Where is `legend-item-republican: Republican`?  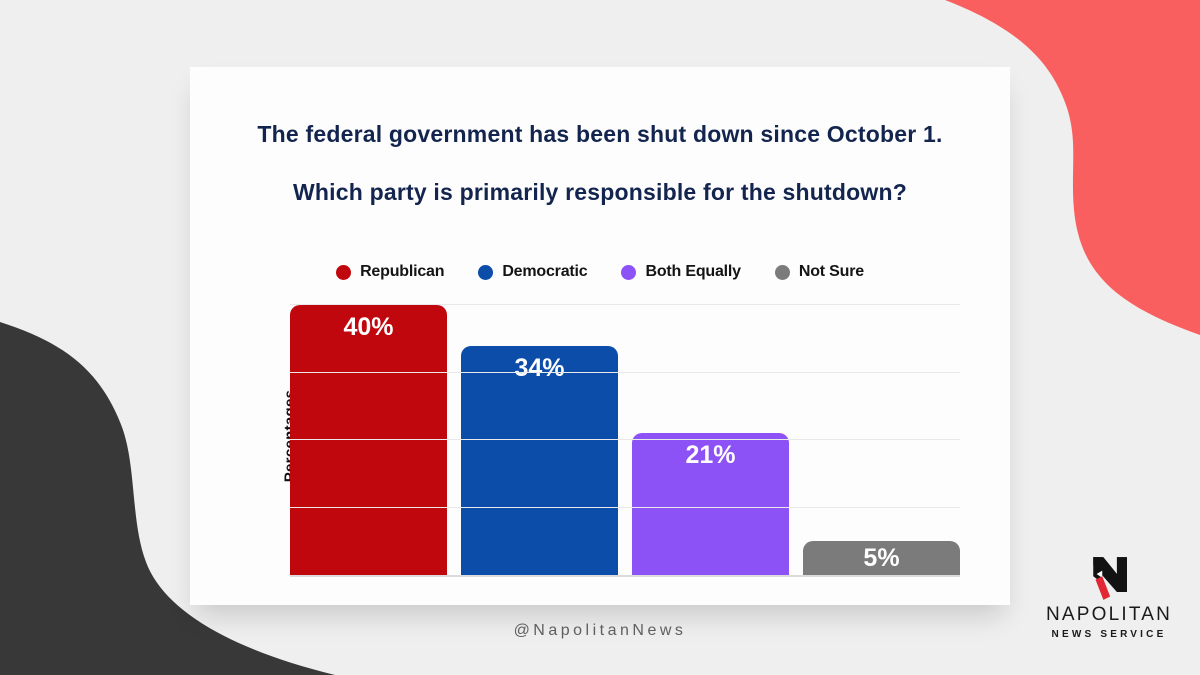 legend-item-republican: Republican is located at coordinates (390, 272).